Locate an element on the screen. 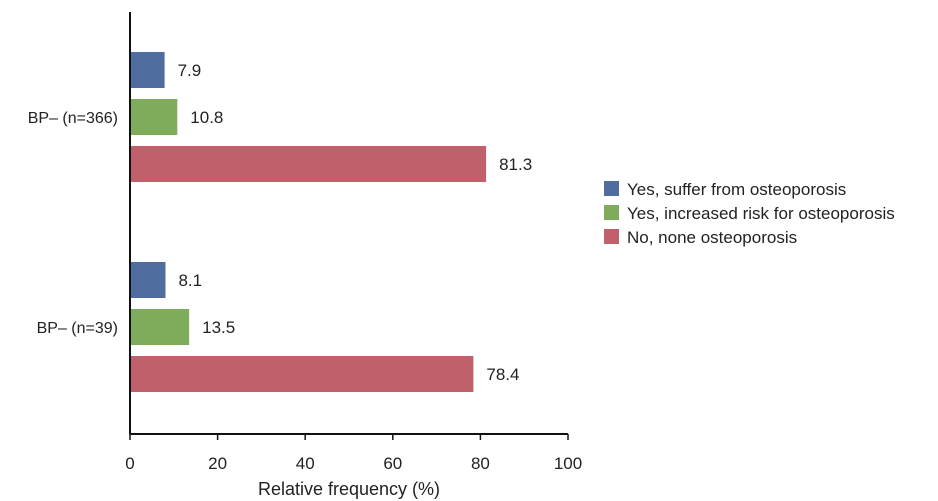 The image size is (938, 501). x-axis-title: Relative frequency (%) is located at coordinates (349, 489).